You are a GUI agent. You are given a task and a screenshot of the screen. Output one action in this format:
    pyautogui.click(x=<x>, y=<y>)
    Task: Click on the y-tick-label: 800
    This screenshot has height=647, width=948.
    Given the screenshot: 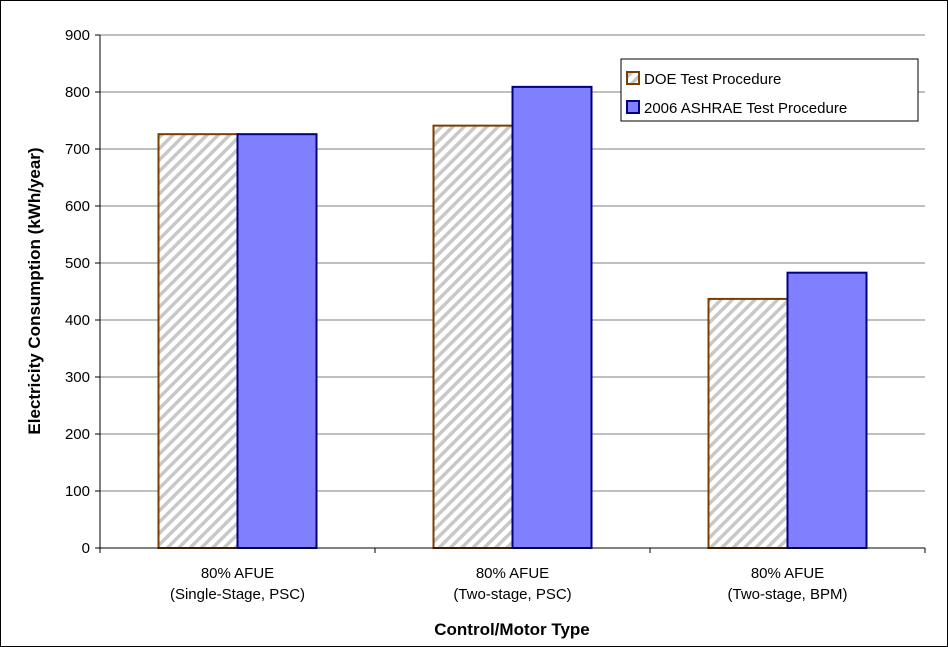 What is the action you would take?
    pyautogui.click(x=77, y=92)
    